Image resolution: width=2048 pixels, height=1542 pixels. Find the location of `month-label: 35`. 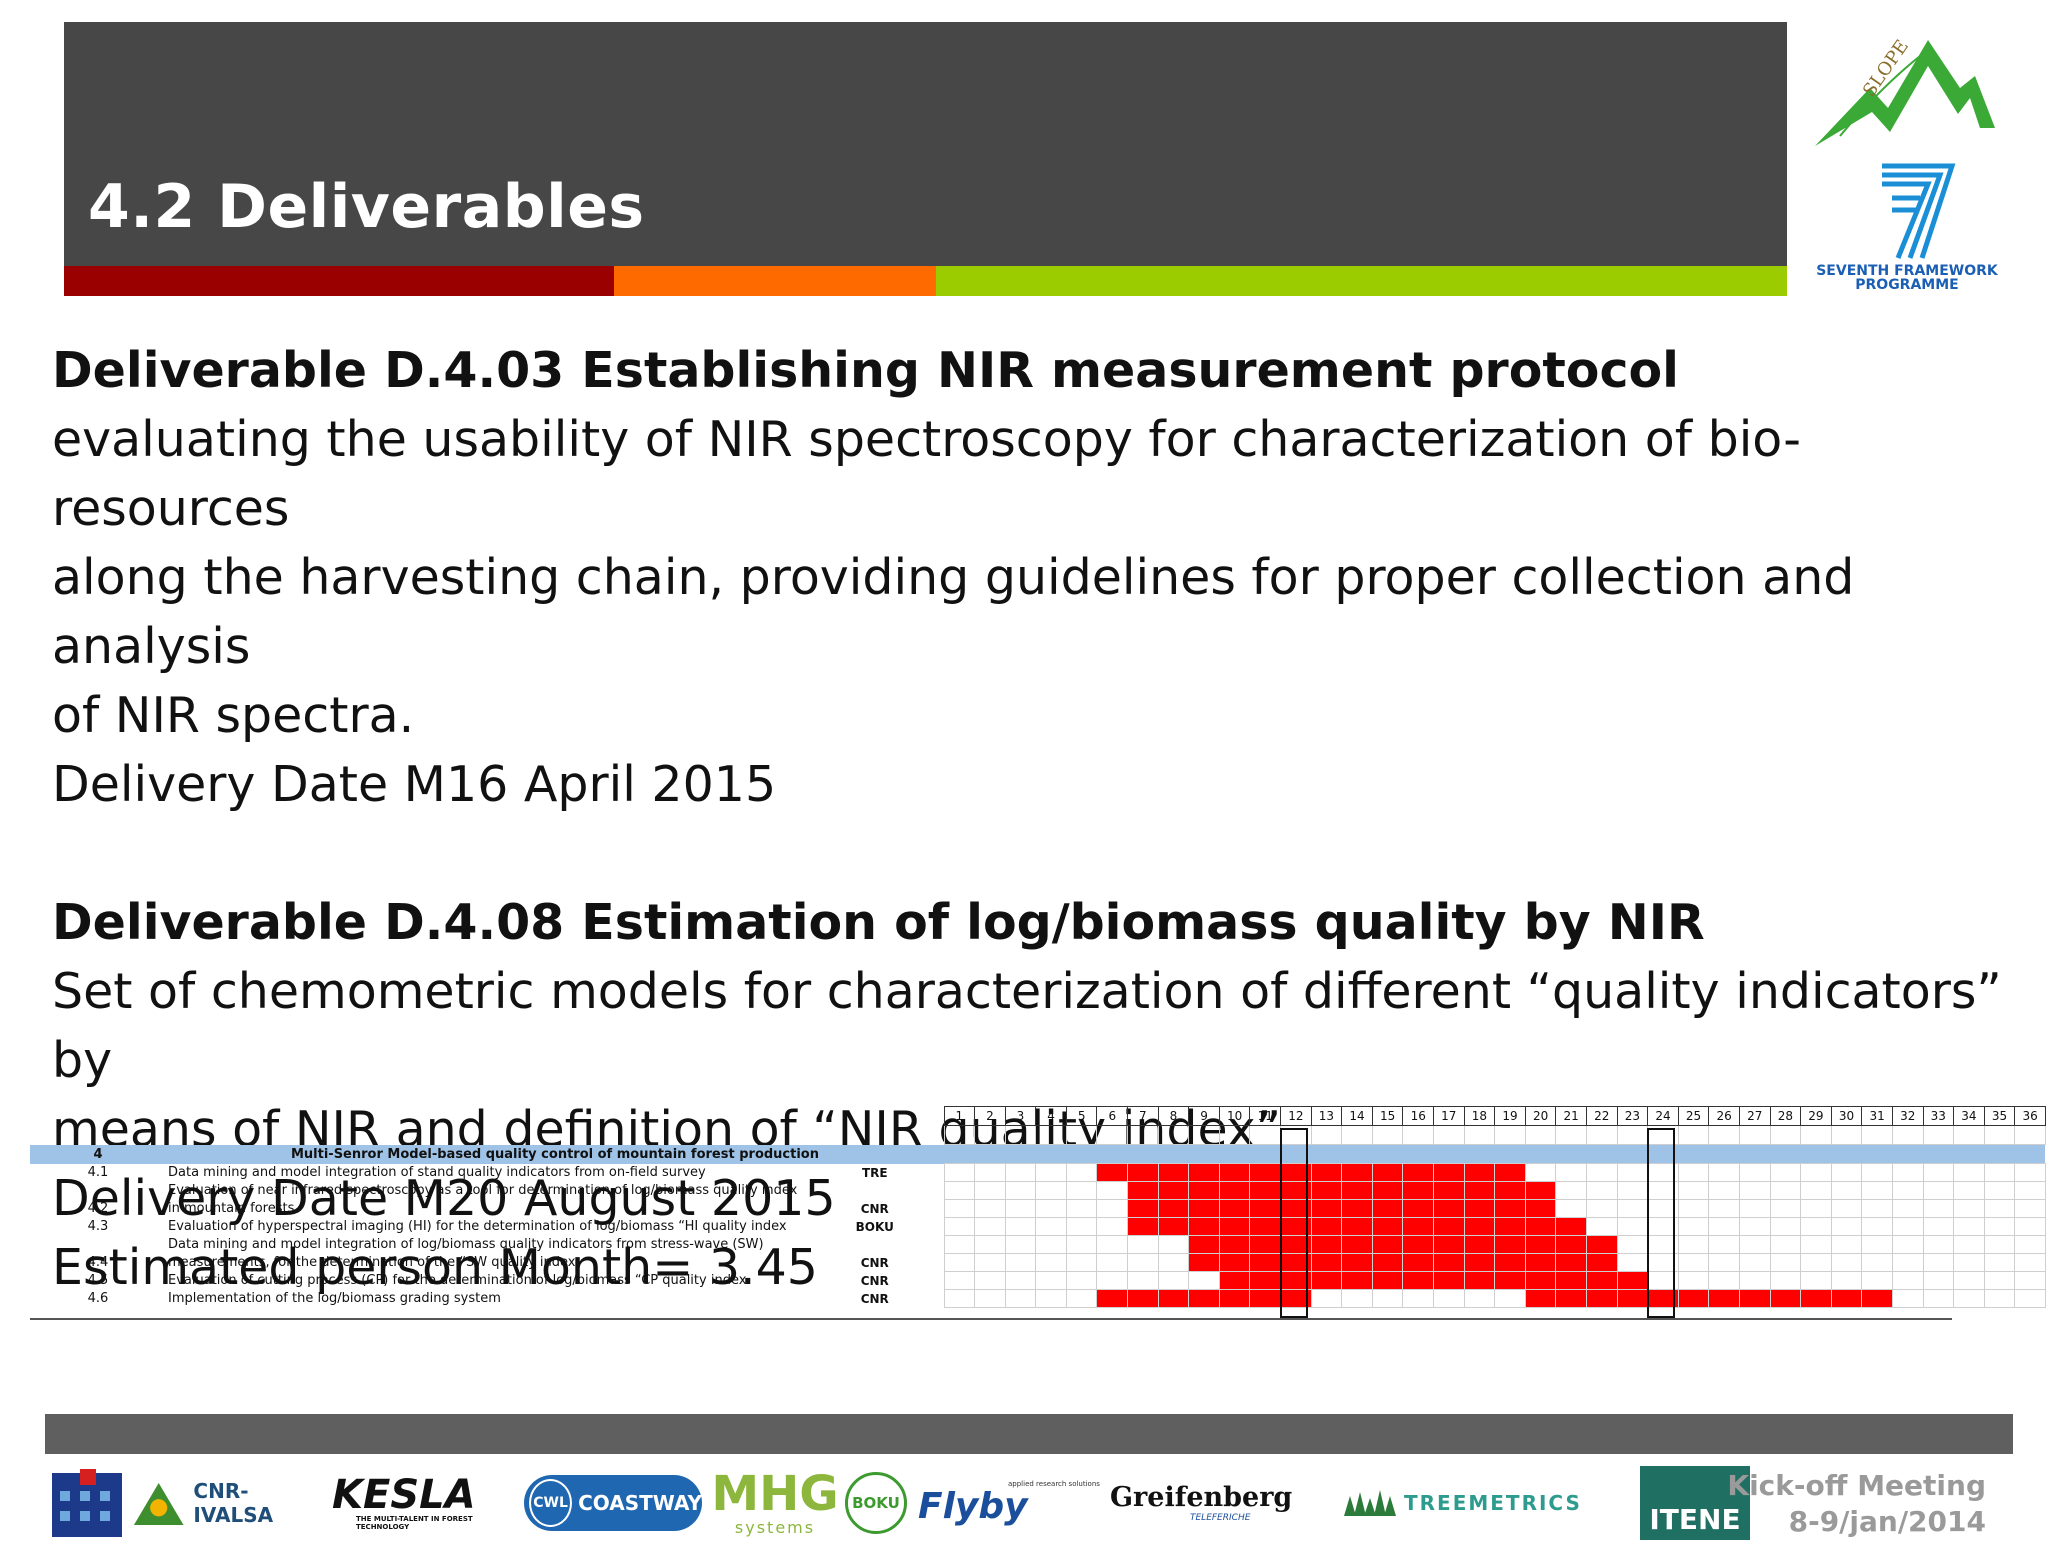

month-label: 35 is located at coordinates (1999, 1116).